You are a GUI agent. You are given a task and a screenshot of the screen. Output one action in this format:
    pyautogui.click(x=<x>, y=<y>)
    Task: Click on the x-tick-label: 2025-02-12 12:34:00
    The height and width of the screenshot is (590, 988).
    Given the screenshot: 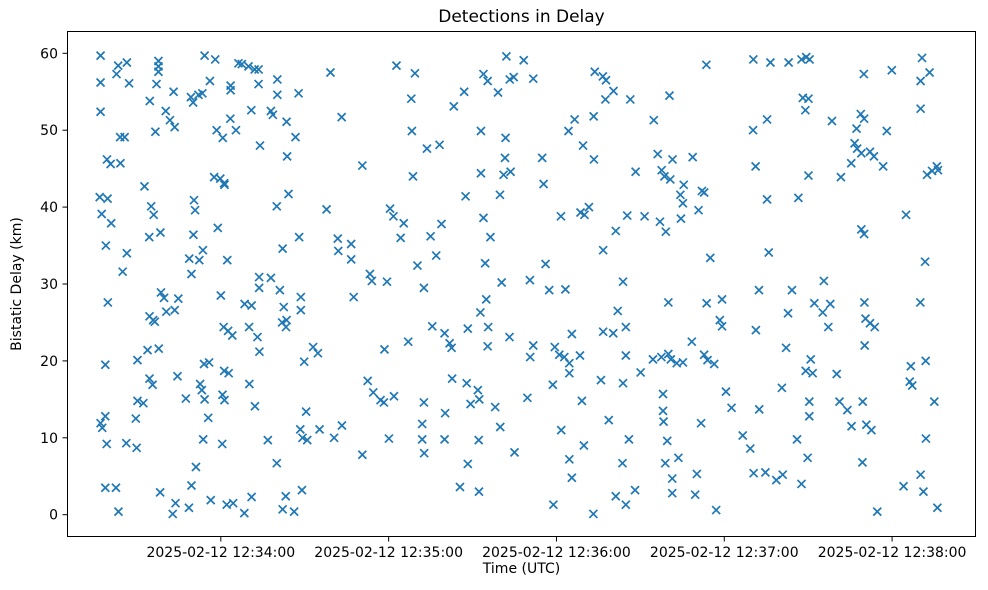 What is the action you would take?
    pyautogui.click(x=220, y=553)
    